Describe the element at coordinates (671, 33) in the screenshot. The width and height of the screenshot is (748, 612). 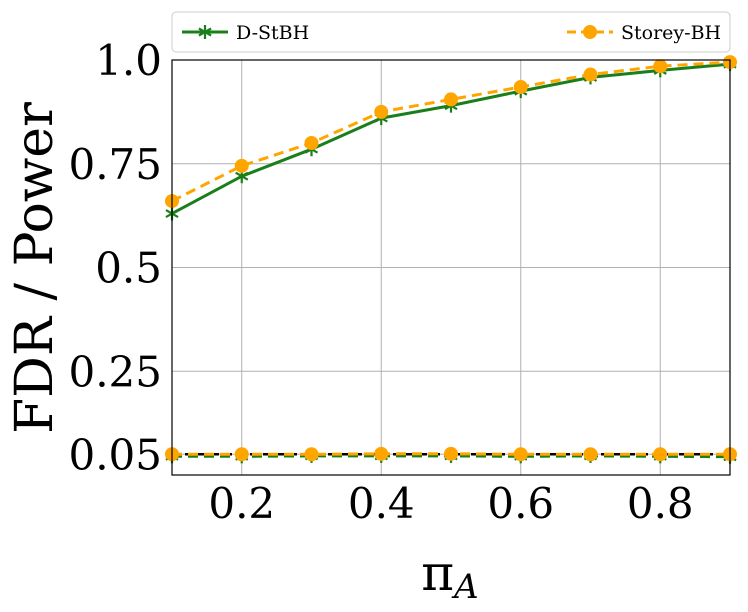
I see `legend-label-storey-bh: Storey-BH` at that location.